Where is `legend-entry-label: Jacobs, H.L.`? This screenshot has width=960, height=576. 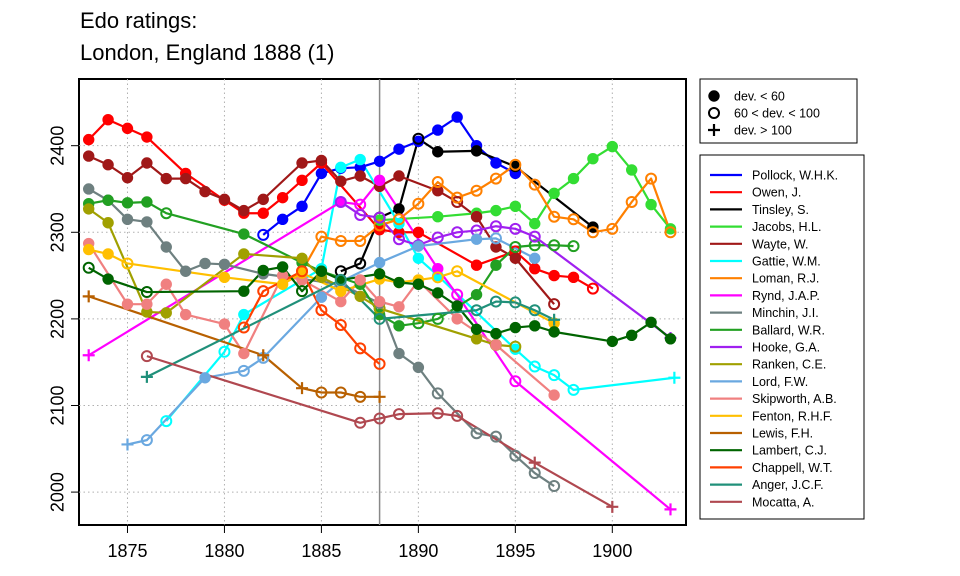 legend-entry-label: Jacobs, H.L. is located at coordinates (786, 227).